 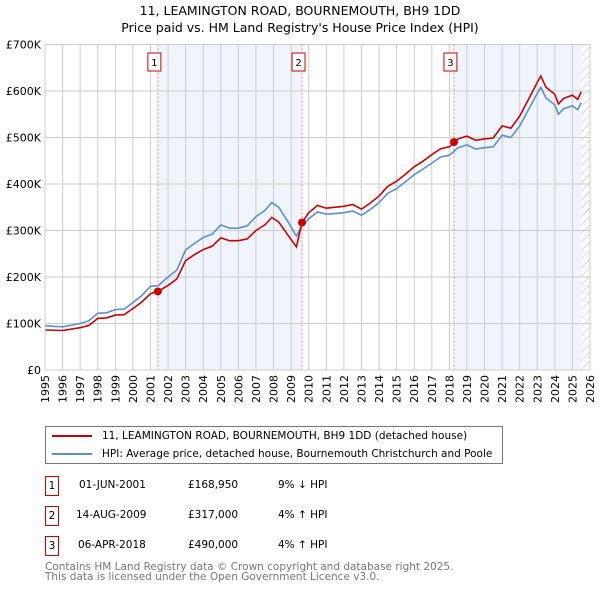 I want to click on x-tick-label: 2000, so click(x=133, y=389).